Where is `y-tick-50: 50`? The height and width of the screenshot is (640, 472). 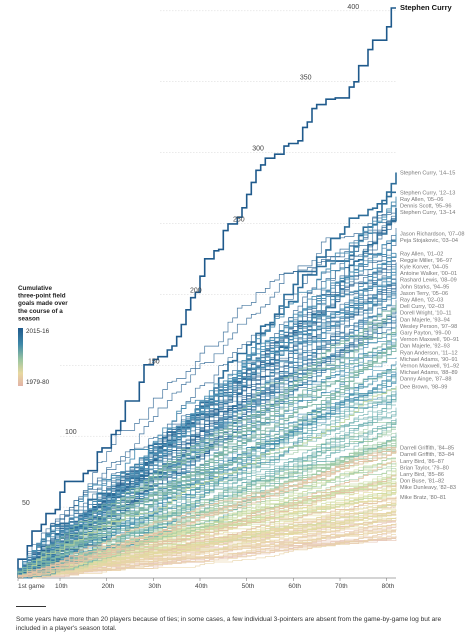 y-tick-50: 50 is located at coordinates (26, 503).